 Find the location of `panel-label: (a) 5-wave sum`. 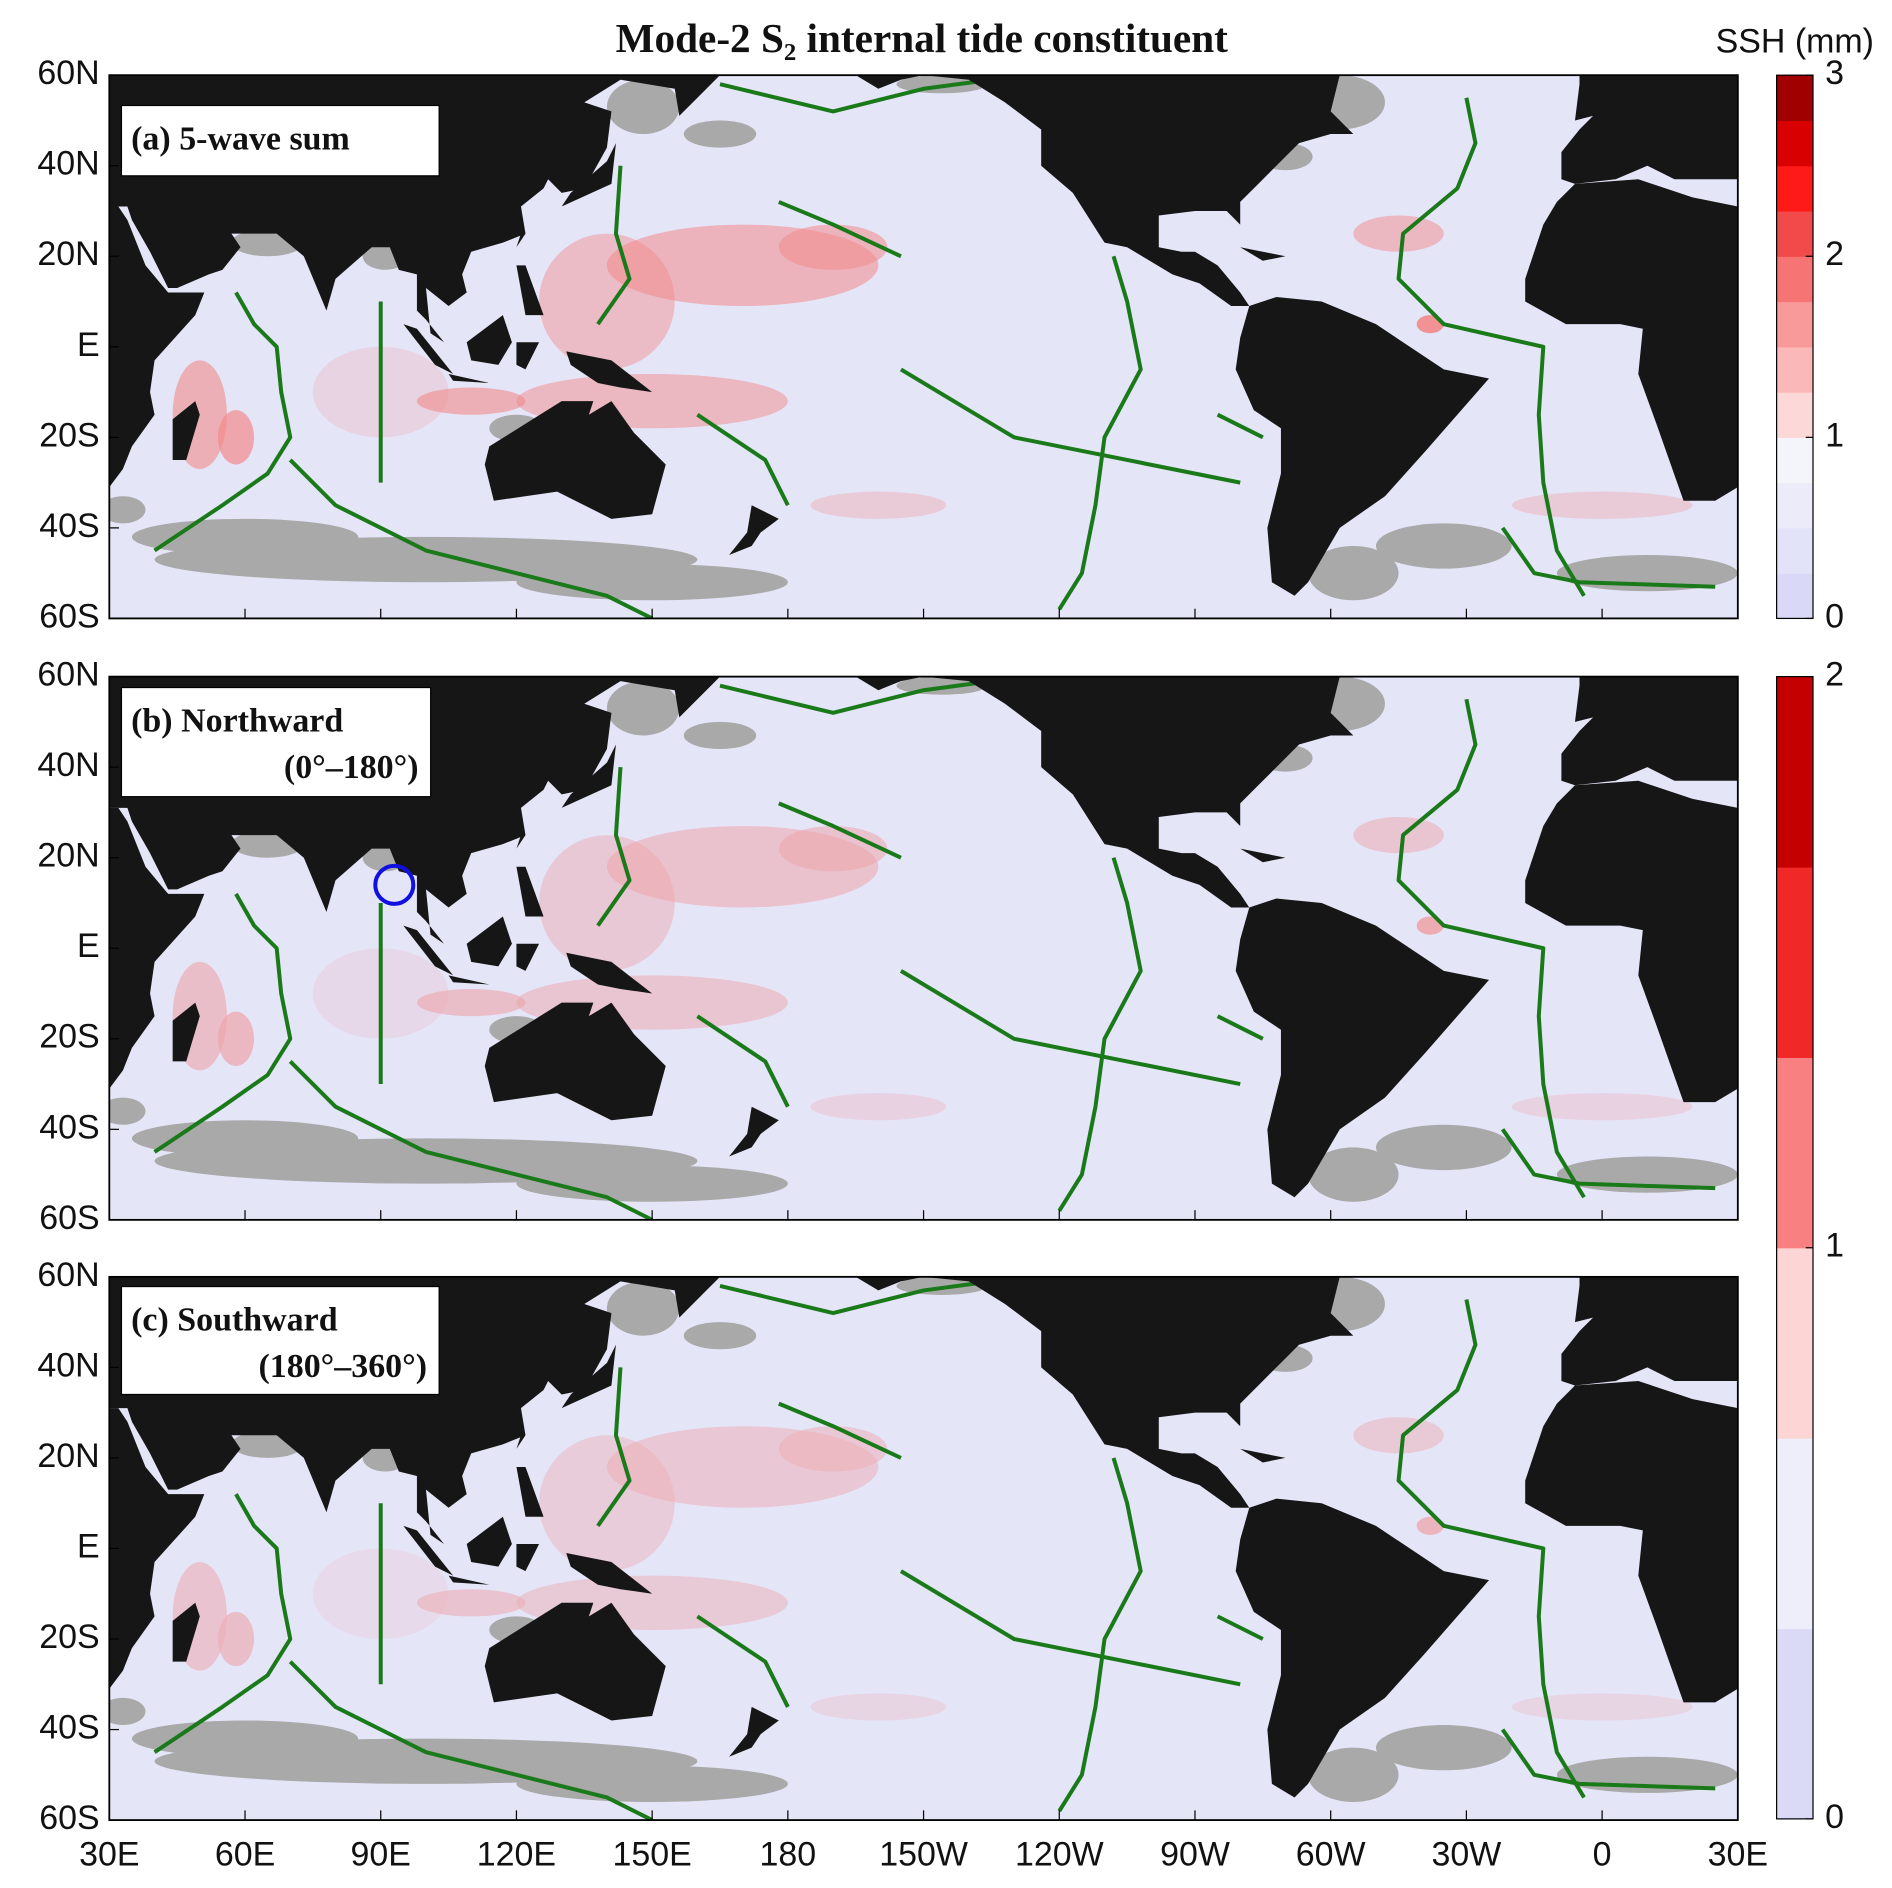

panel-label: (a) 5-wave sum is located at coordinates (240, 139).